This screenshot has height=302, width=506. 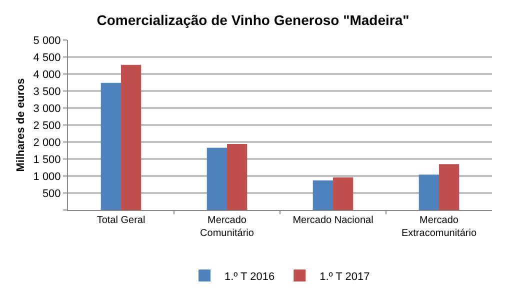 I want to click on x-tick-label: Total Geral, so click(x=121, y=220).